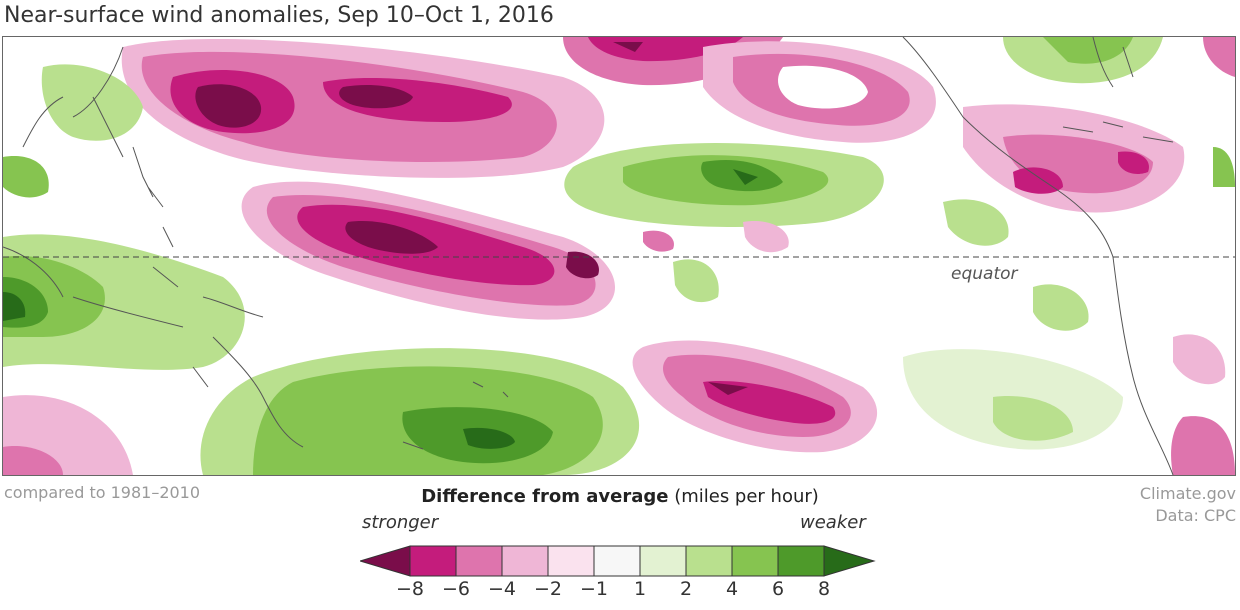 The height and width of the screenshot is (610, 1240). Describe the element at coordinates (545, 496) in the screenshot. I see `legend-title-main: Difference from average` at that location.